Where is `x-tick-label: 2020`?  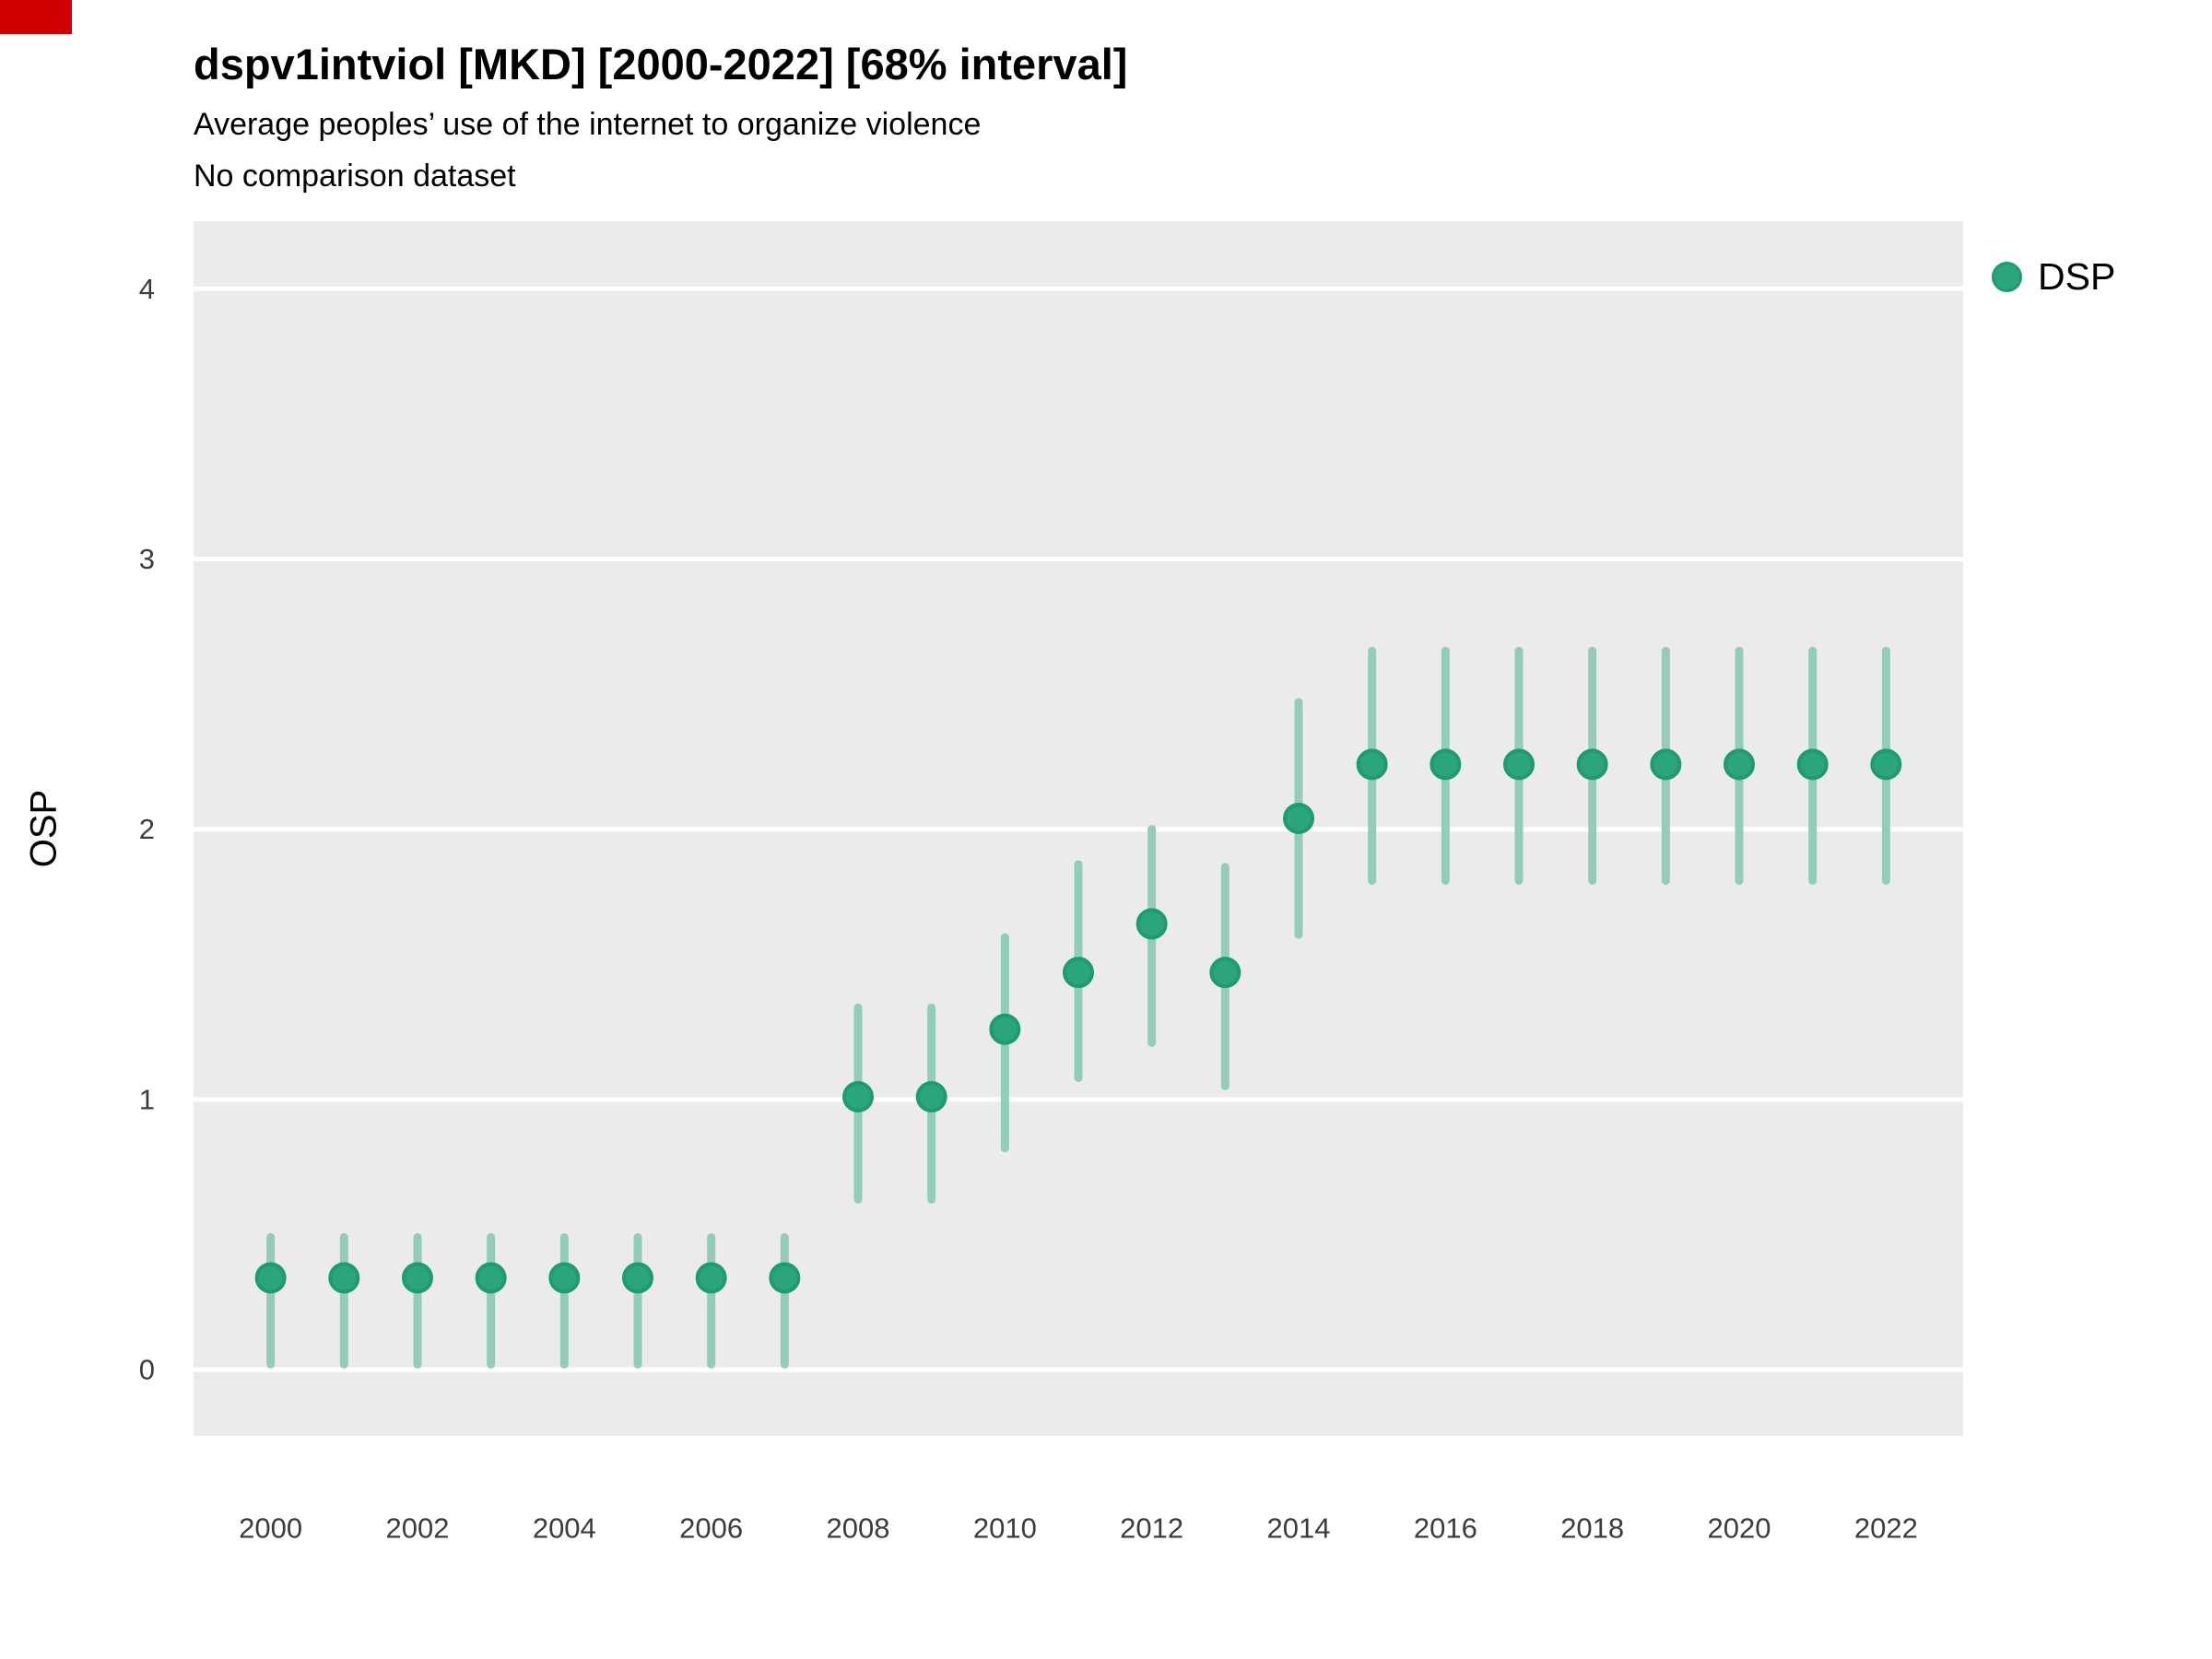 x-tick-label: 2020 is located at coordinates (1739, 1528).